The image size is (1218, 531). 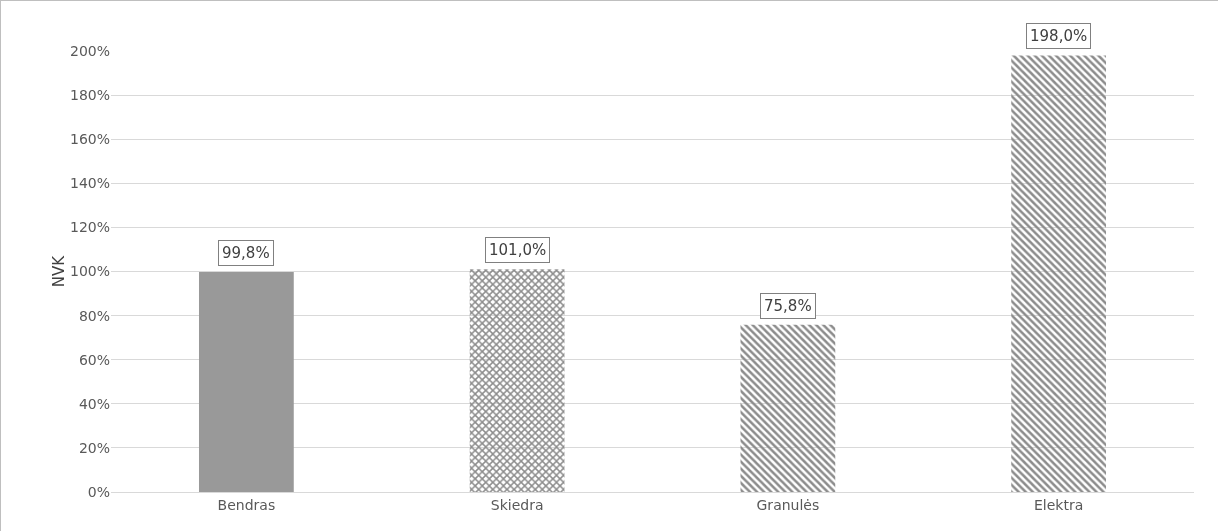 I want to click on y-tick-label: 100%, so click(x=89, y=271).